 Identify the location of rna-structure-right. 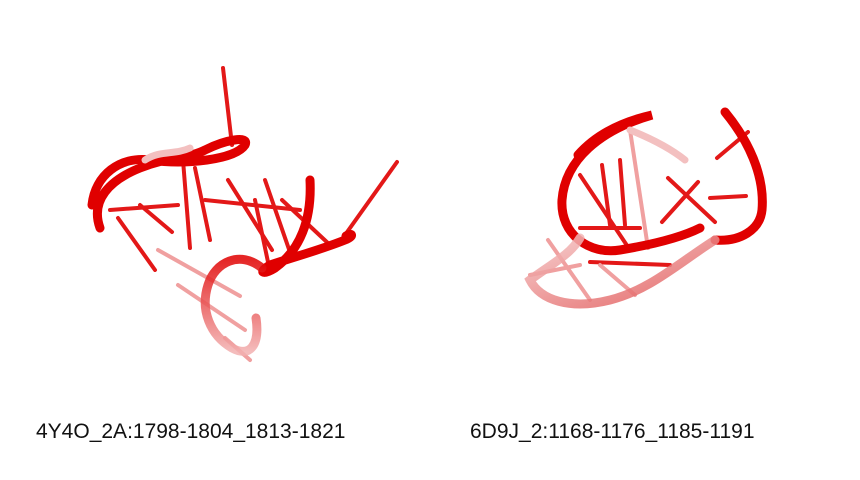
(645, 208).